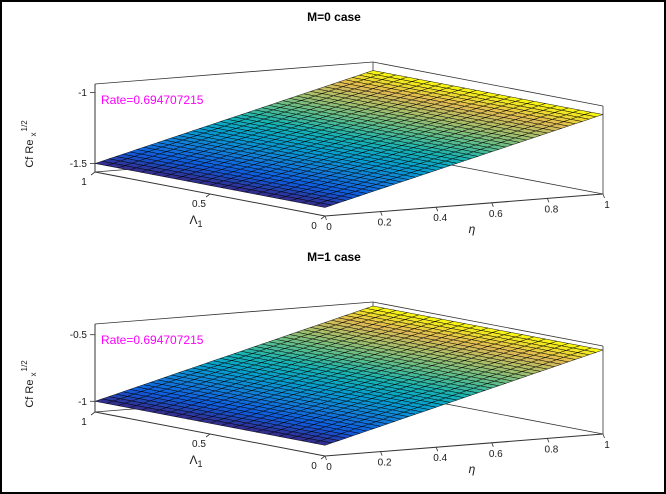 The height and width of the screenshot is (494, 666). I want to click on chart-title-m0: M=0 case, so click(334, 17).